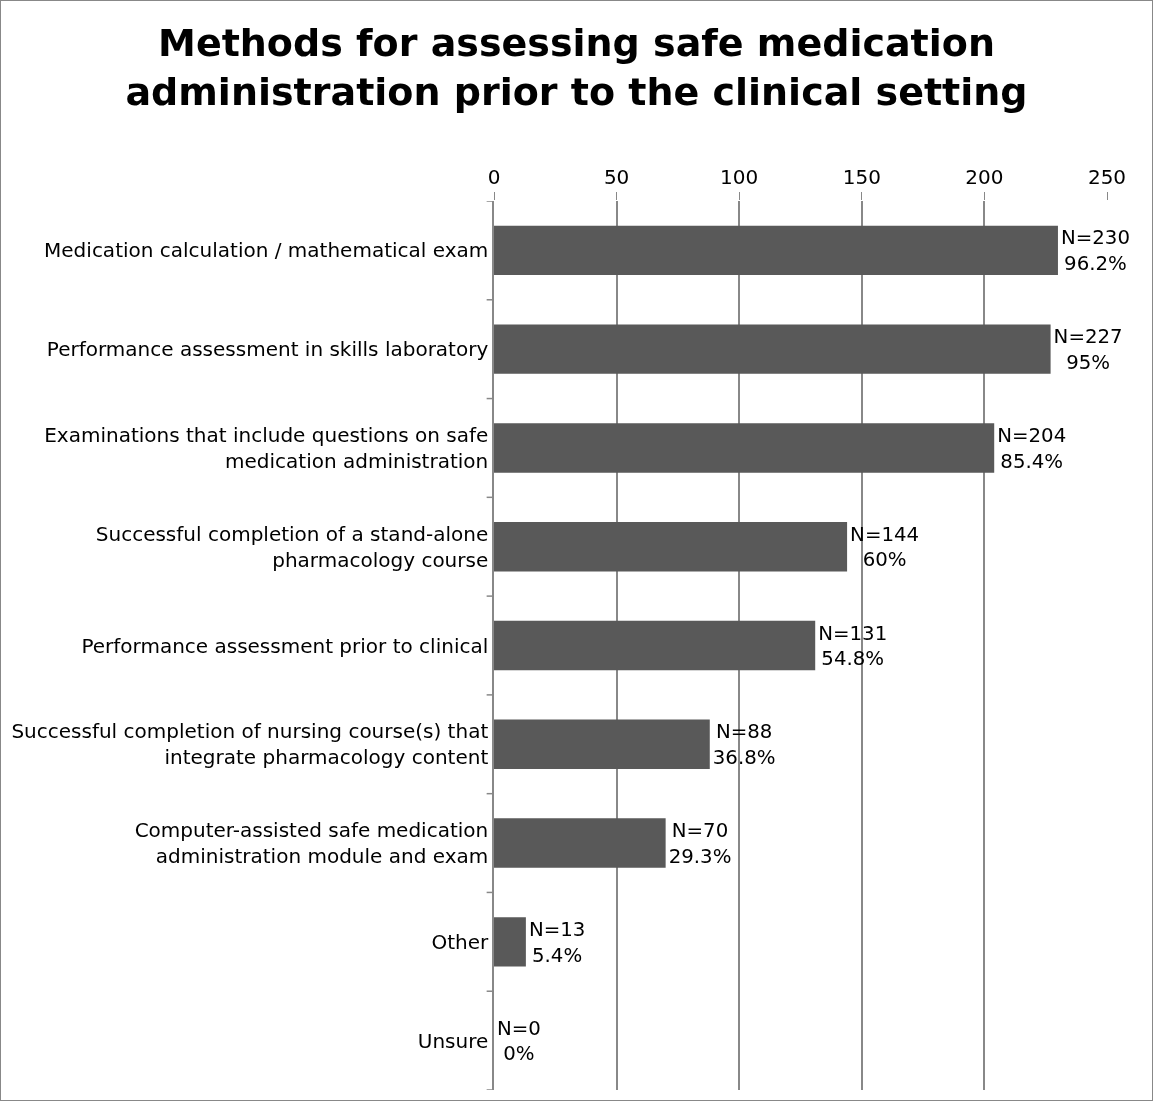 This screenshot has height=1101, width=1153. I want to click on x-tick-label: 50, so click(616, 177).